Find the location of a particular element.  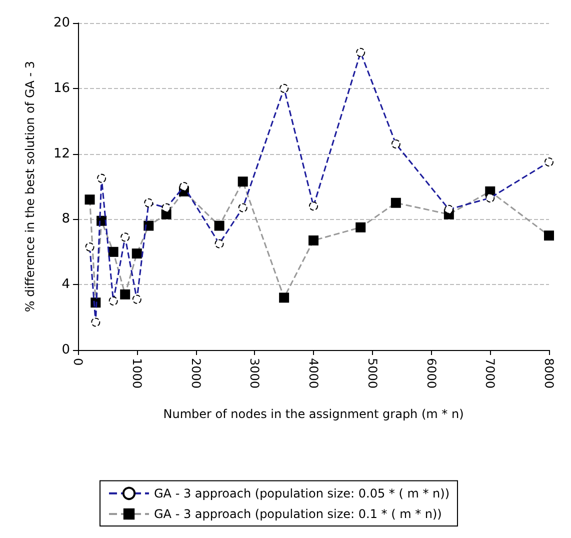

y-tick-label: 16 is located at coordinates (61, 88).